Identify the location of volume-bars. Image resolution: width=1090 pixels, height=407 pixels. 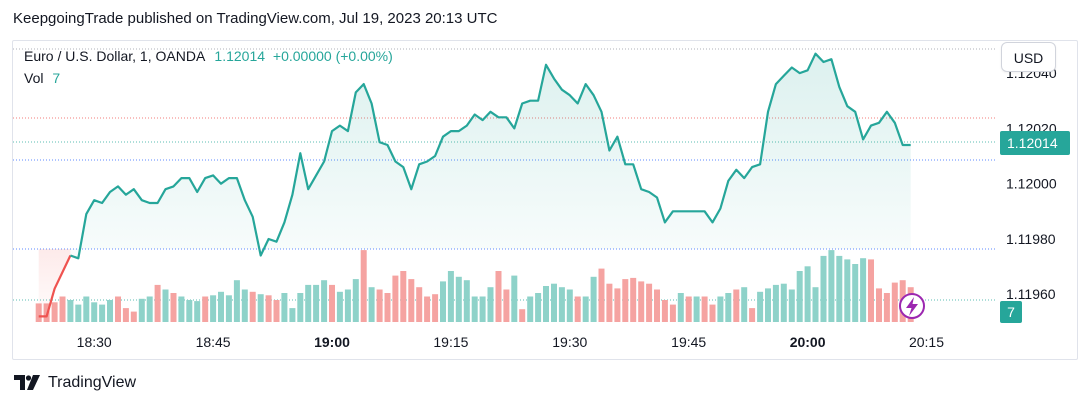
(474, 286).